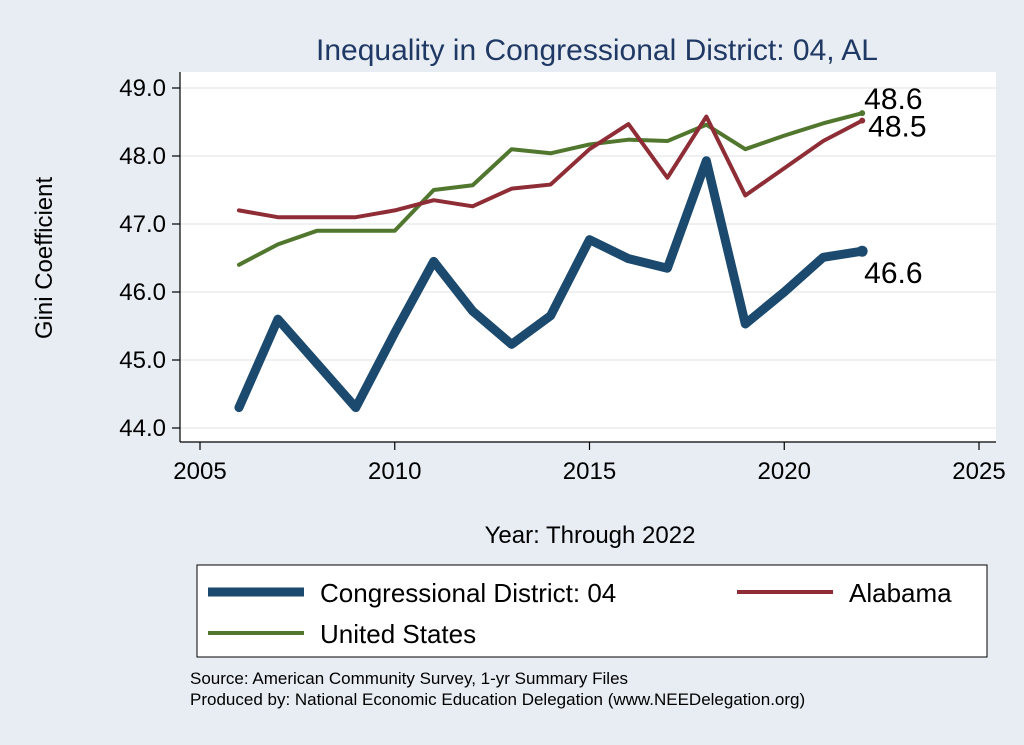  I want to click on legend-box, so click(592, 611).